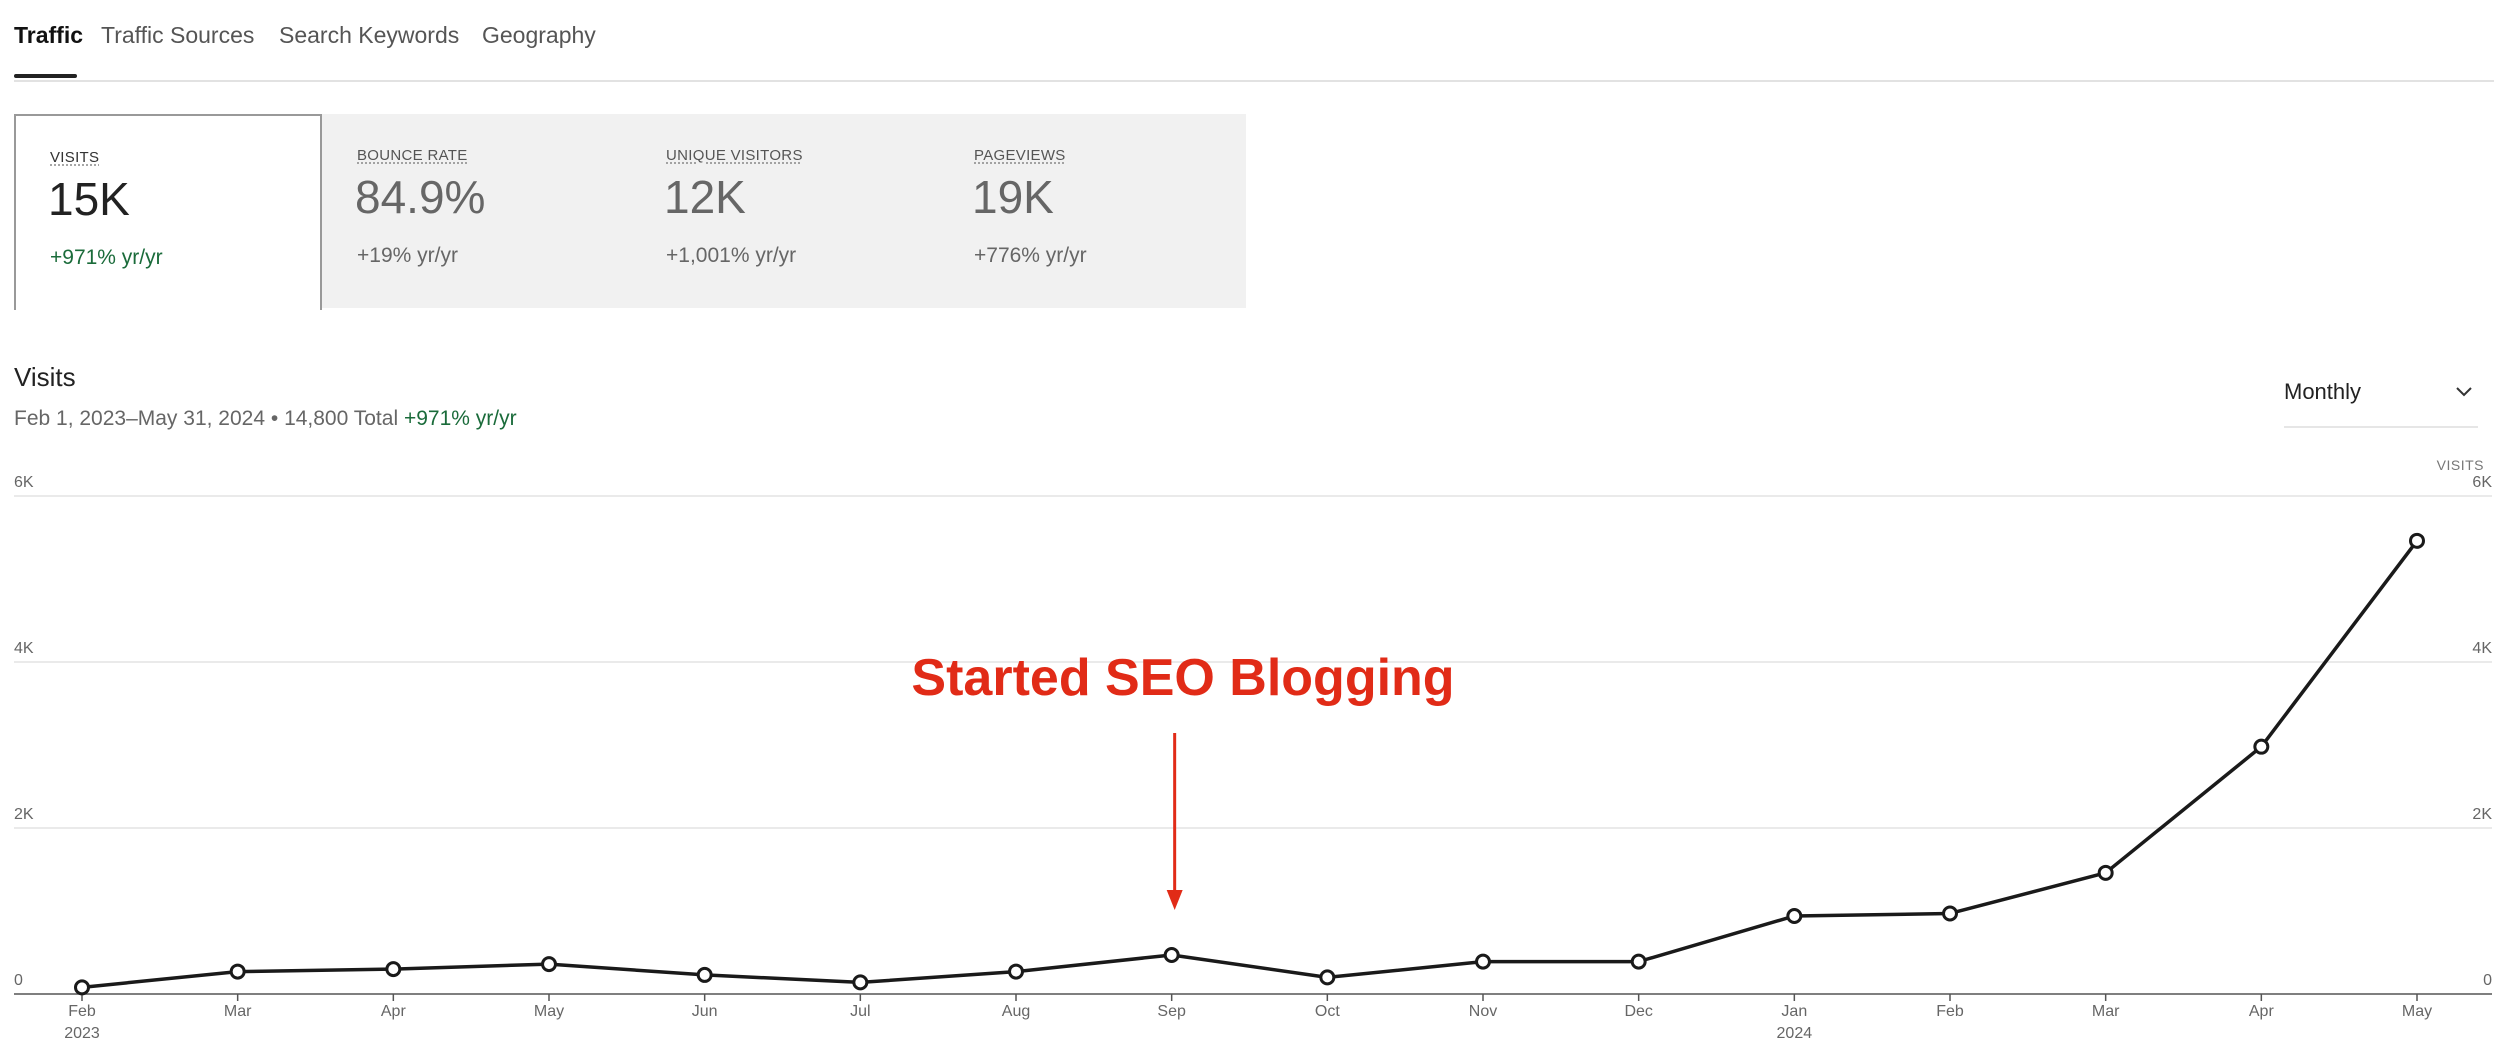 This screenshot has height=1063, width=2500. Describe the element at coordinates (341, 418) in the screenshot. I see `total-visits: 14,800 Total` at that location.